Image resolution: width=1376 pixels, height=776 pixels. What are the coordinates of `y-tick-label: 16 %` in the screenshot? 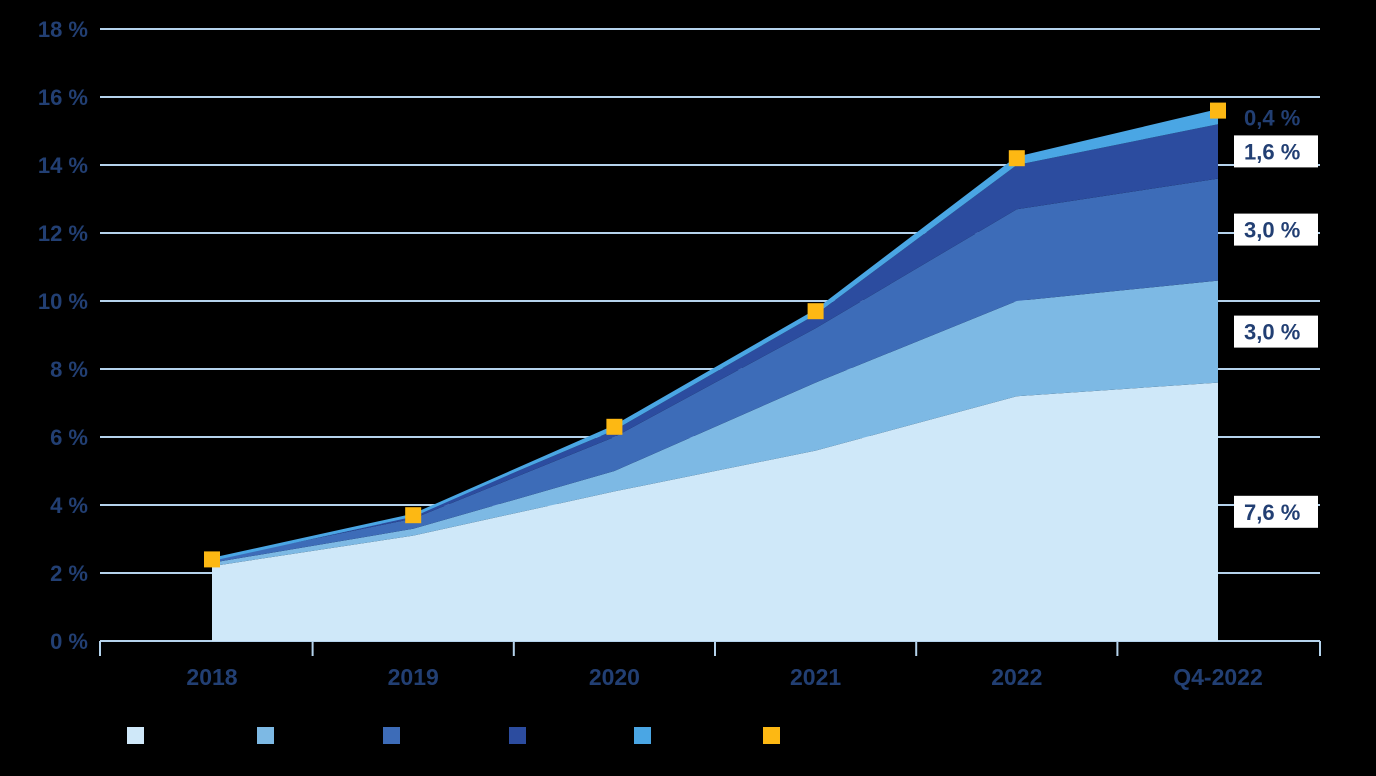 It's located at (63, 97).